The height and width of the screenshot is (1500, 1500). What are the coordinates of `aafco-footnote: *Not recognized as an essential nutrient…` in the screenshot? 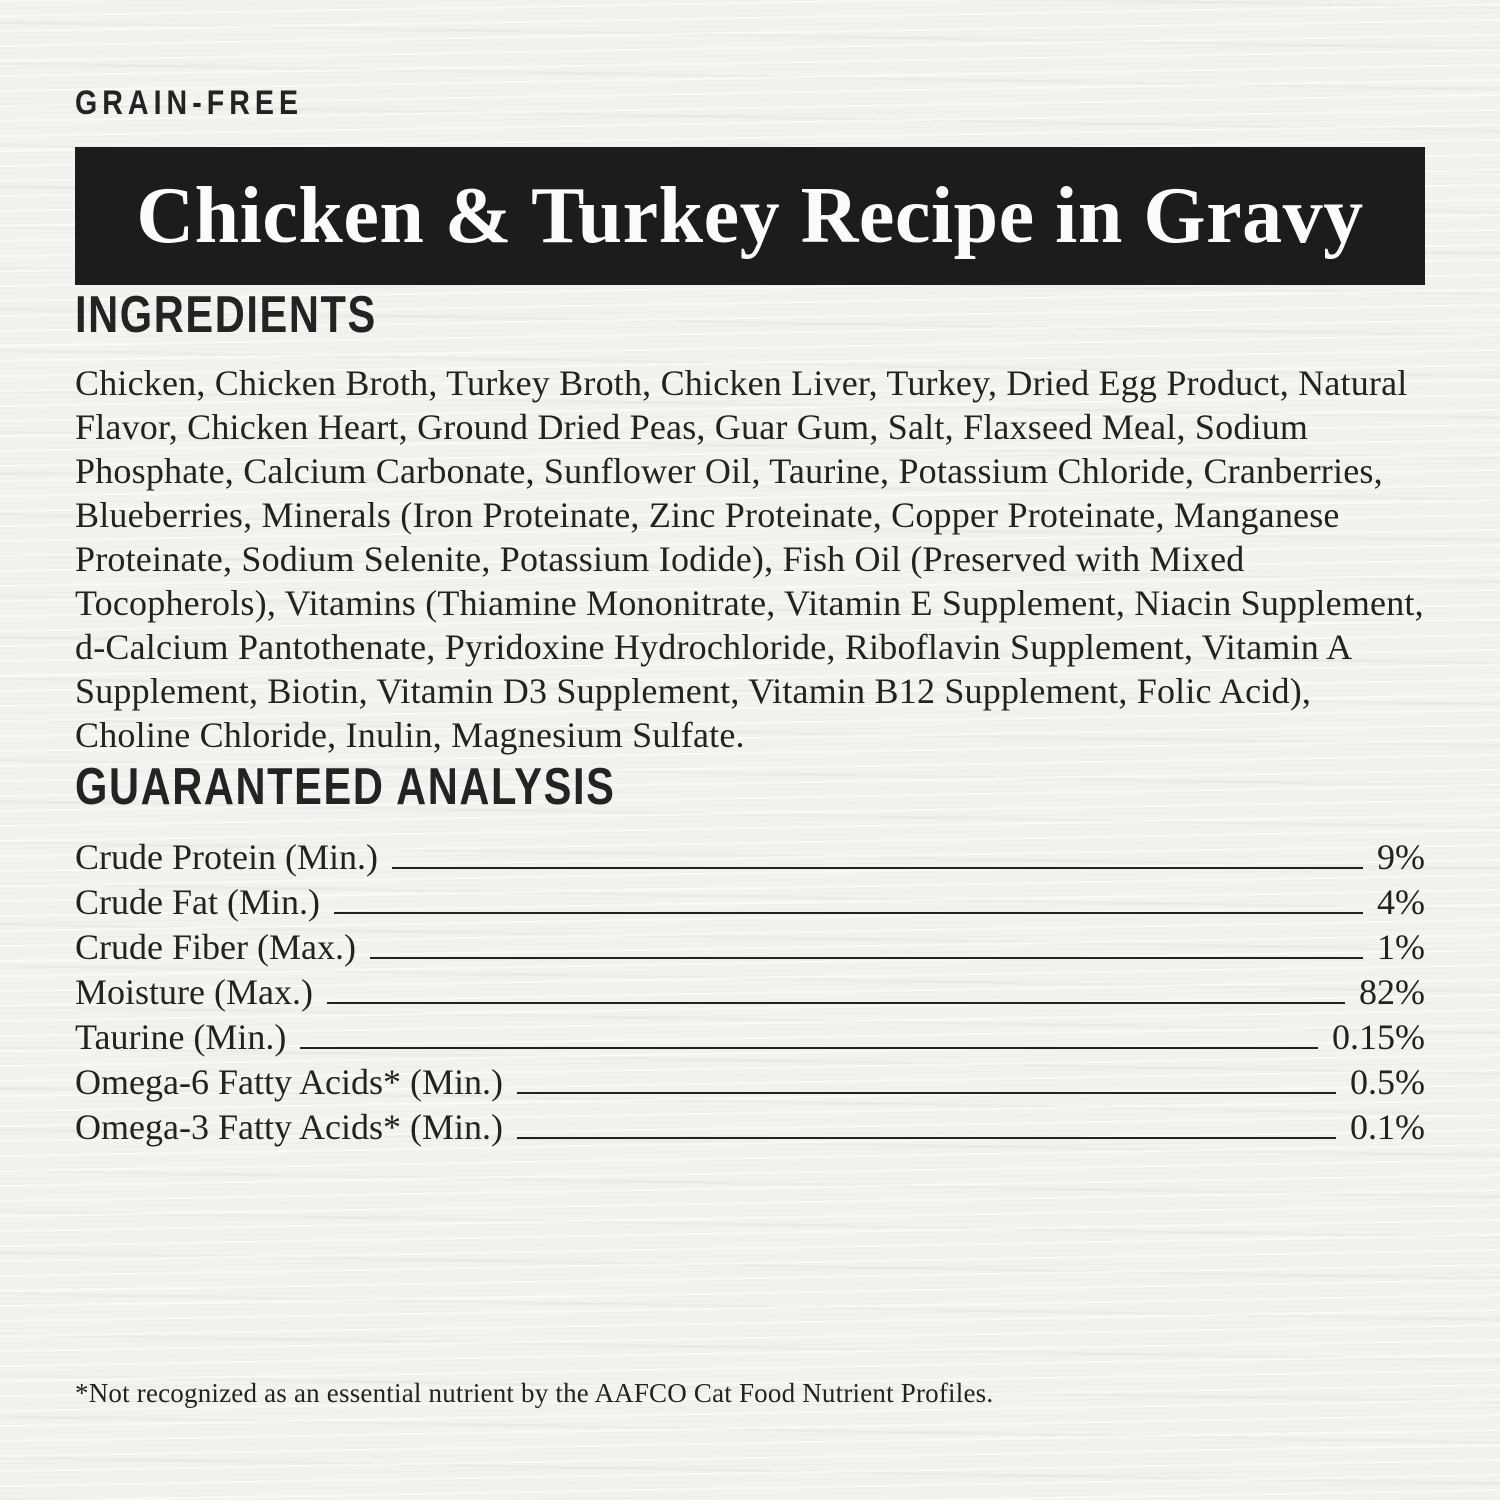 It's located at (534, 1393).